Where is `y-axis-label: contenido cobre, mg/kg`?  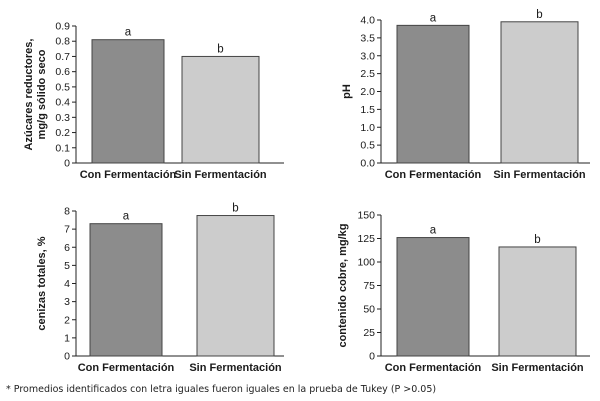 y-axis-label: contenido cobre, mg/kg is located at coordinates (343, 285).